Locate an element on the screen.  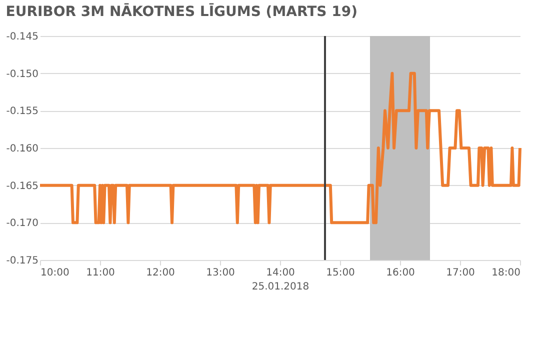
x-tick-label: 14:00 is located at coordinates (280, 273).